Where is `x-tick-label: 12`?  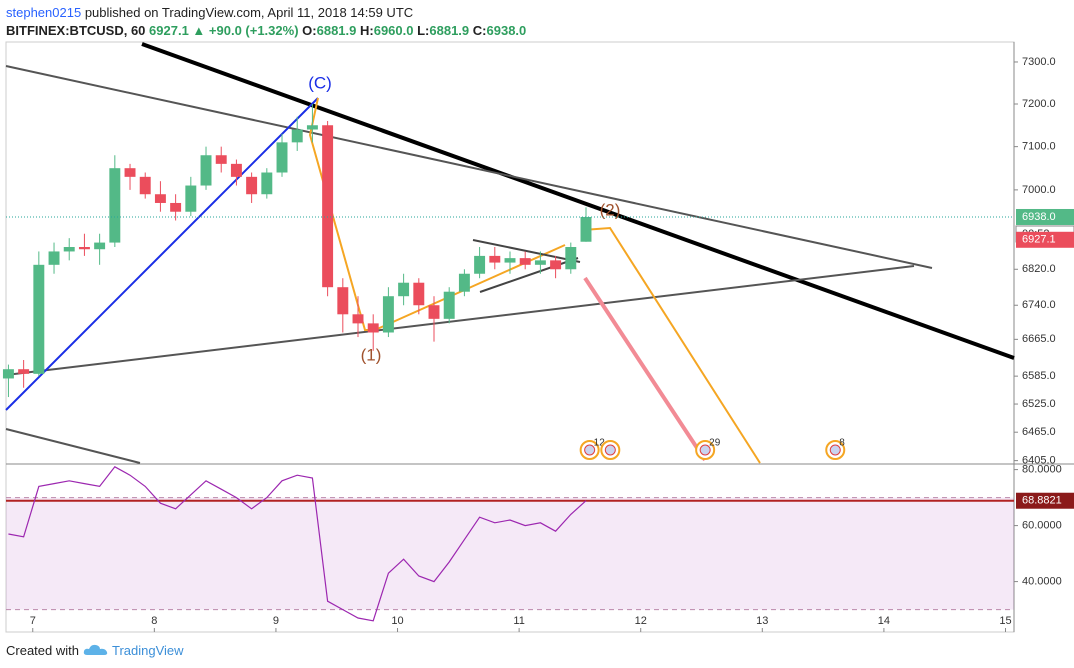
x-tick-label: 12 is located at coordinates (641, 621).